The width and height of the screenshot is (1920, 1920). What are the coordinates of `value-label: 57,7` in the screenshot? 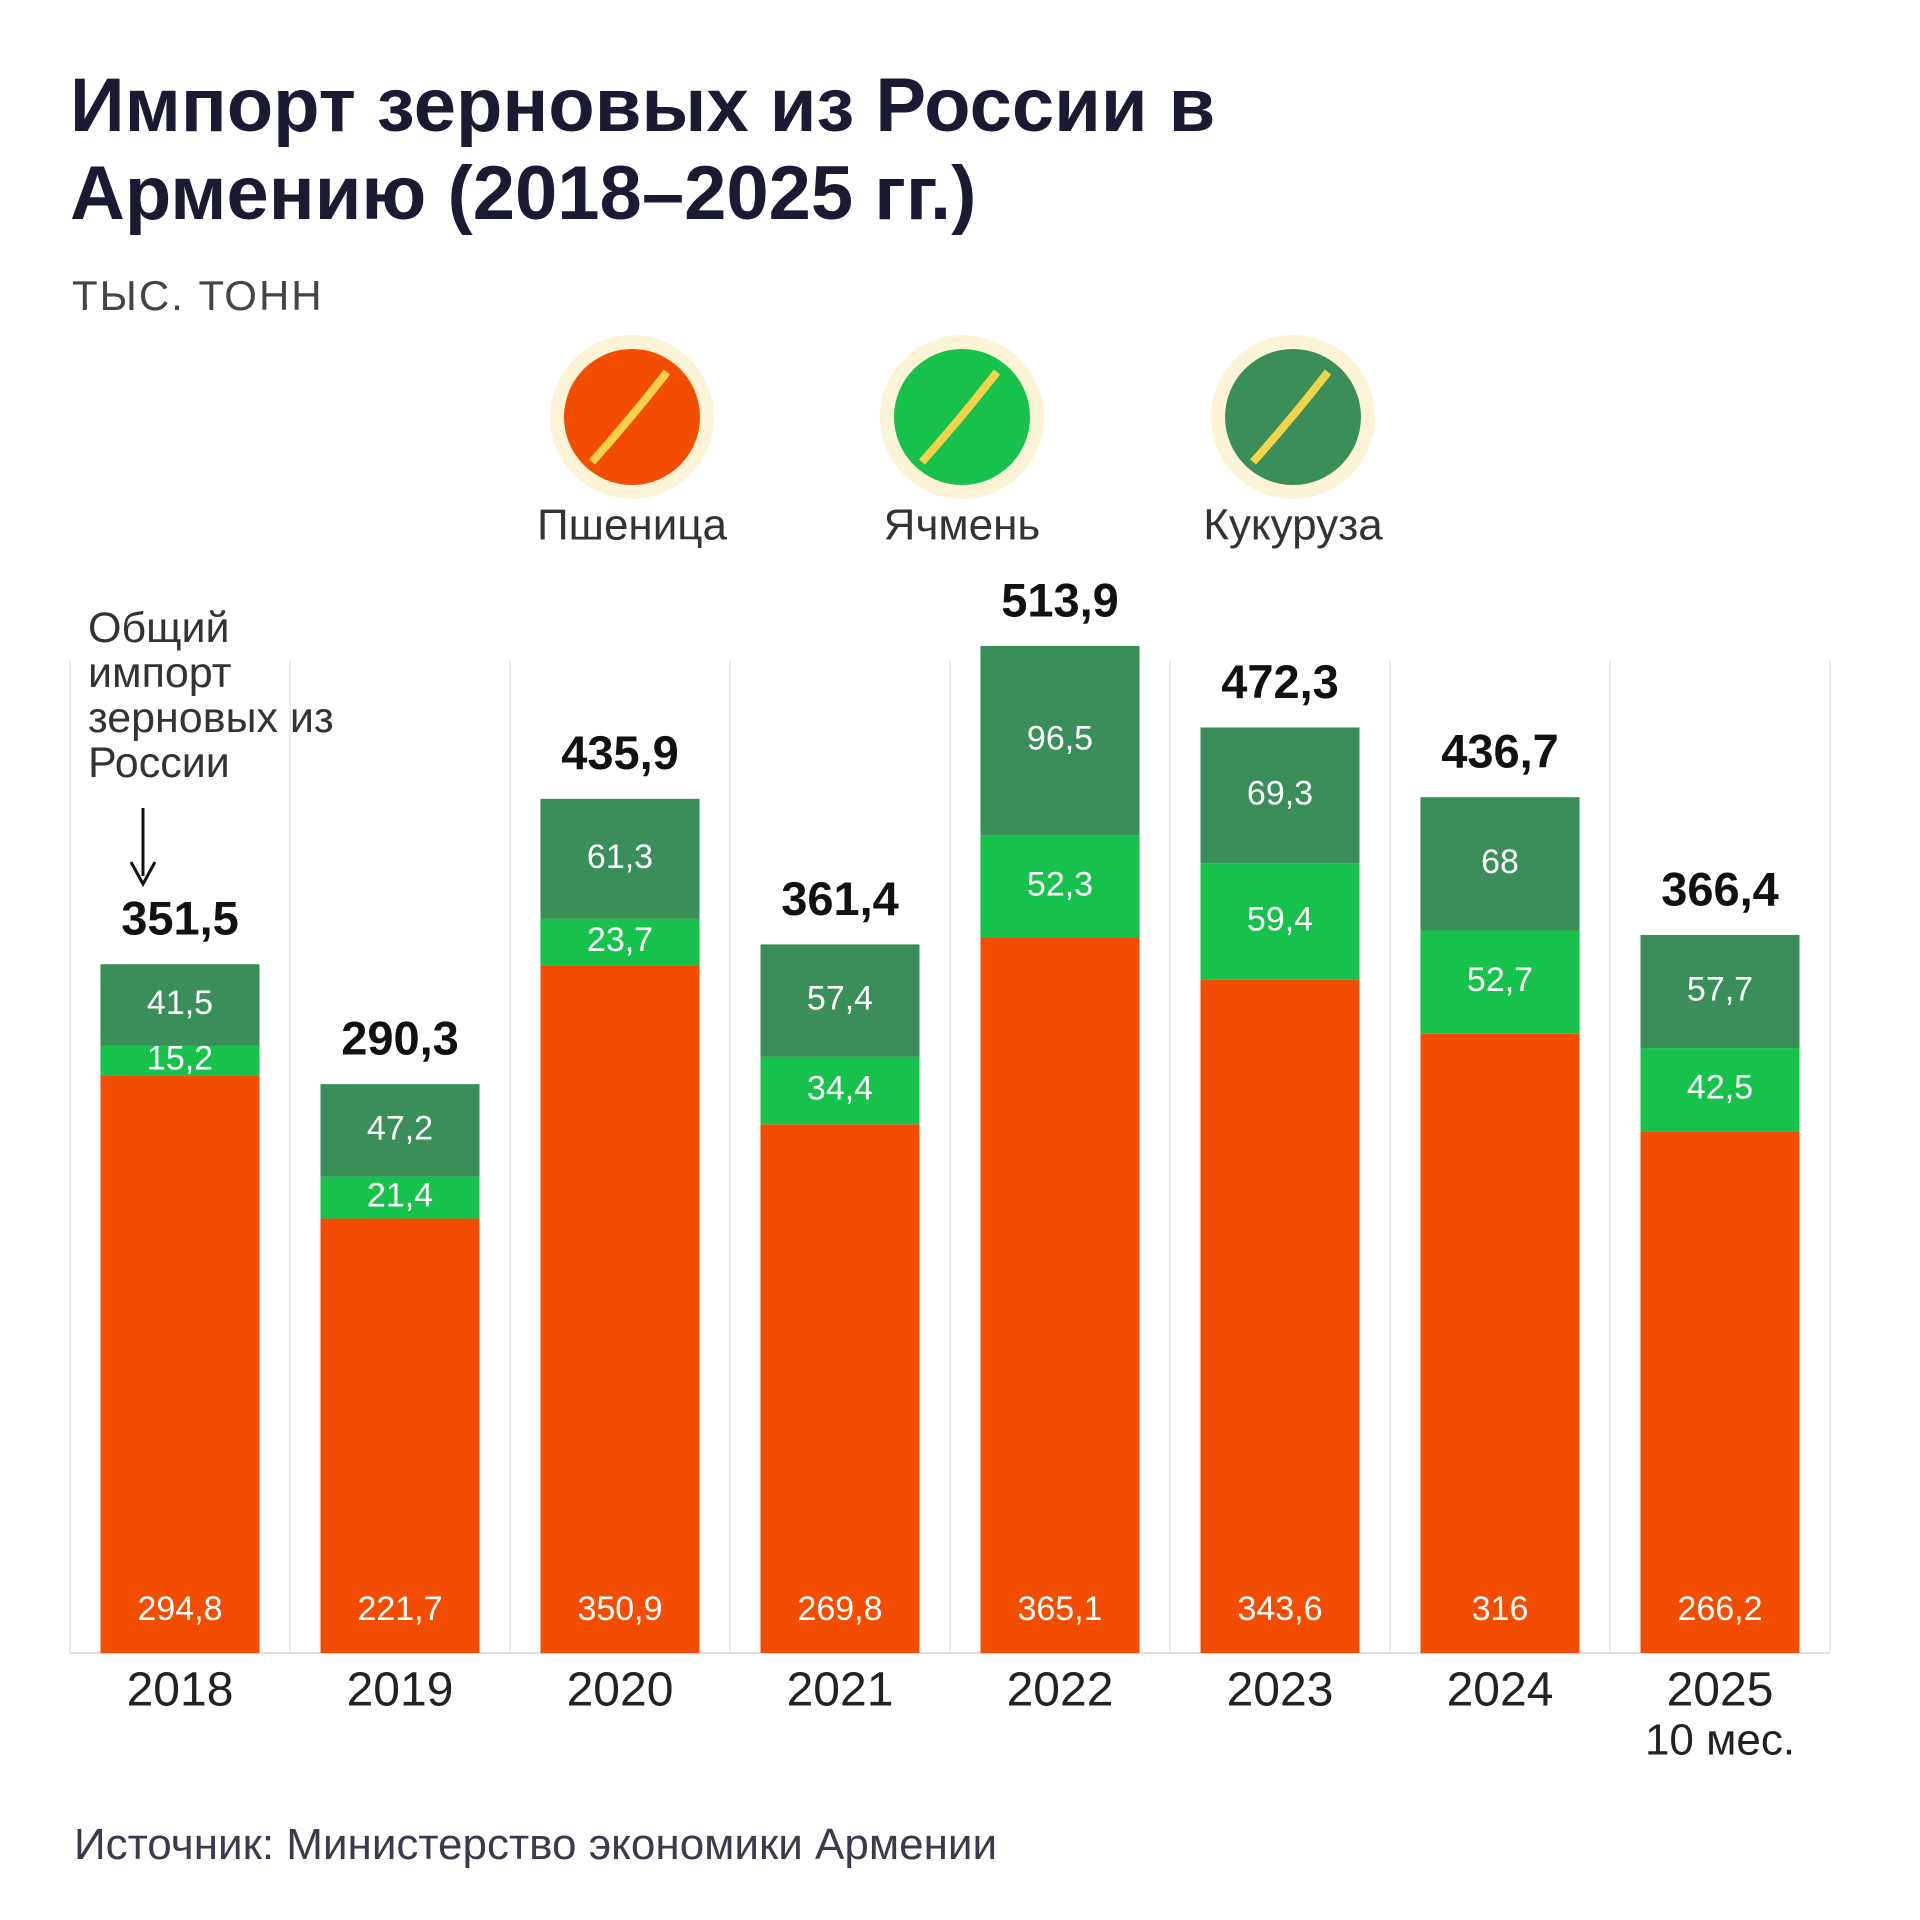 It's located at (1720, 990).